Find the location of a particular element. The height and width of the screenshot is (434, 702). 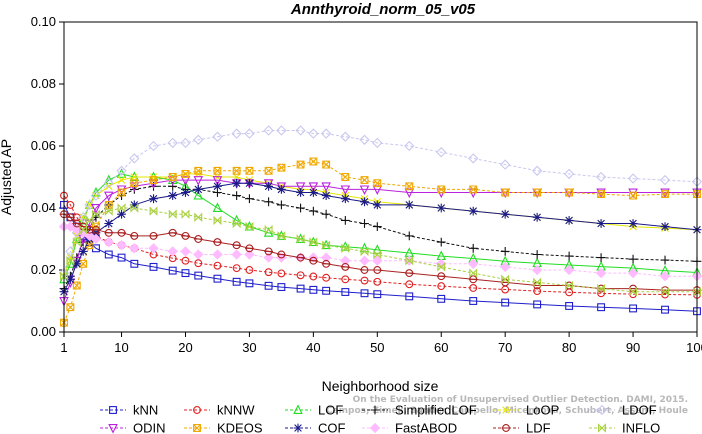

legend-item-odin: ODIN is located at coordinates (133, 427).